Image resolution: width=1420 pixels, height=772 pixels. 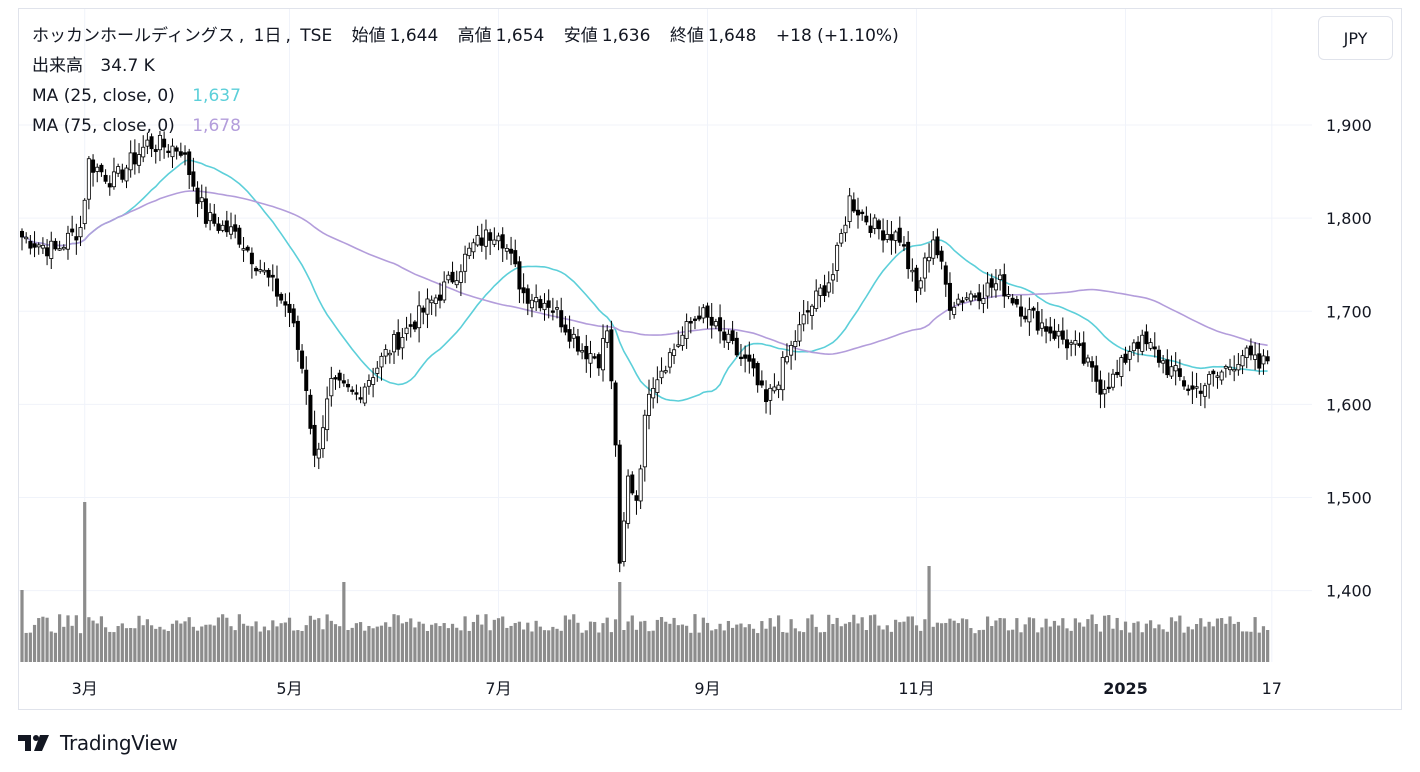 I want to click on branding: TradingView, so click(x=98, y=743).